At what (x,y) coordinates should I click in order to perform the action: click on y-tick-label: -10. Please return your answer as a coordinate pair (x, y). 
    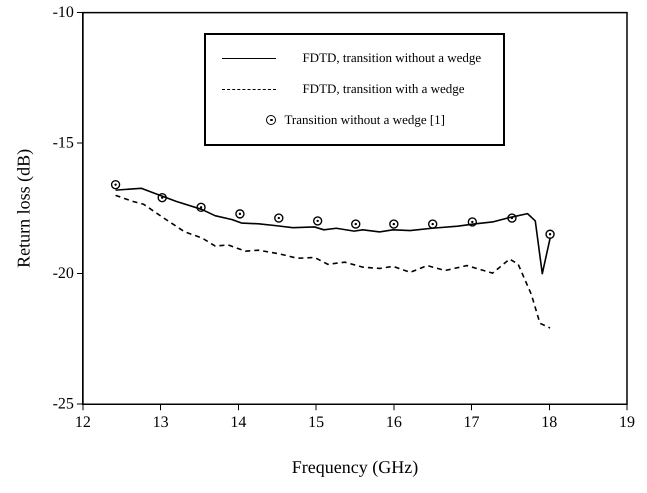
    Looking at the image, I should click on (63, 12).